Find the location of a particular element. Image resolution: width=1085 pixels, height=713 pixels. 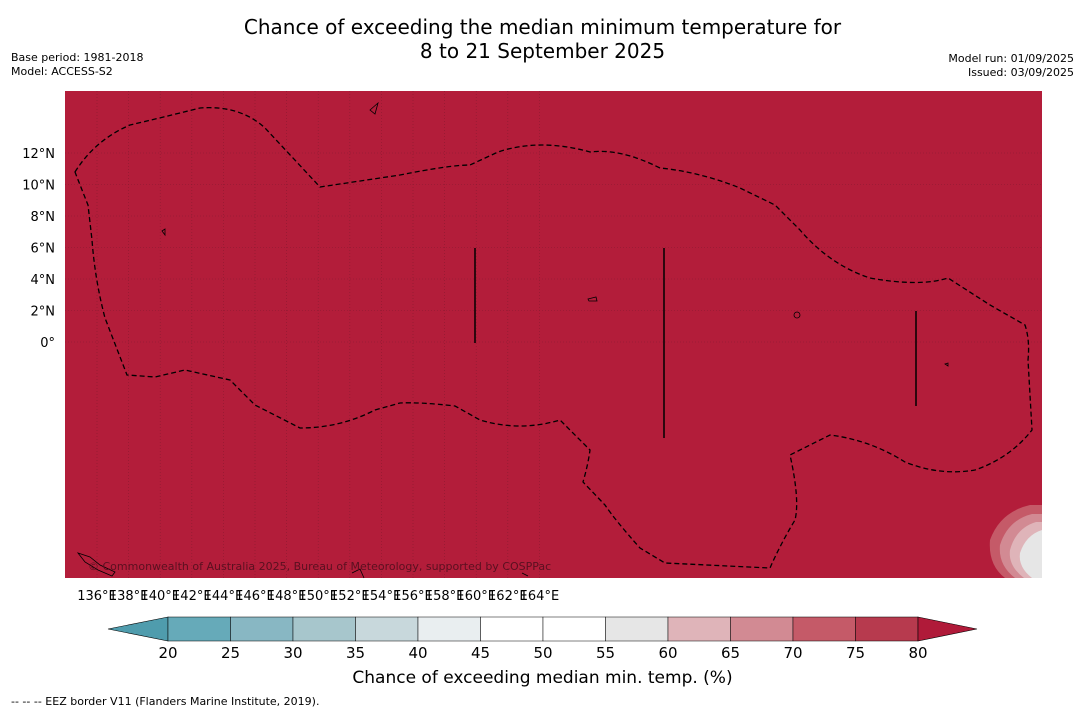

colorbar-tick-label: 70 is located at coordinates (793, 653).